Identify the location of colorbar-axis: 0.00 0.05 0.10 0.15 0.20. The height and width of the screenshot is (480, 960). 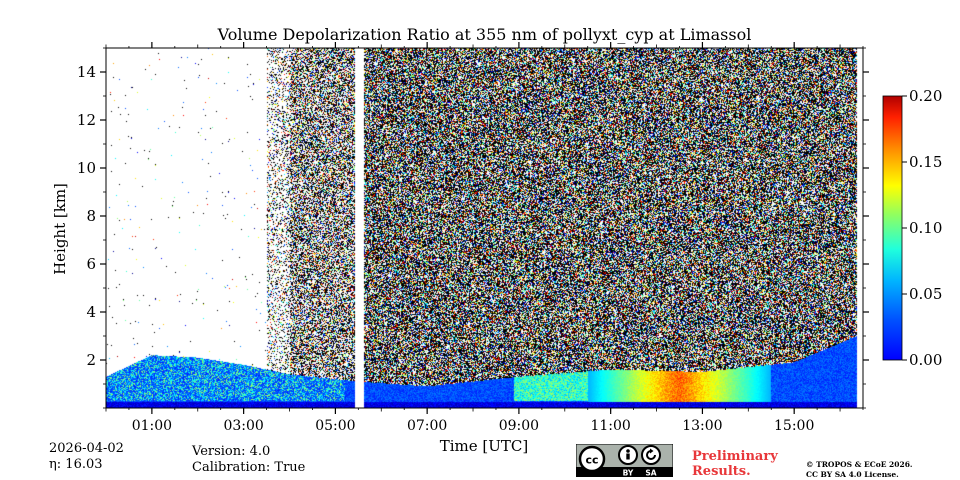
(922, 228).